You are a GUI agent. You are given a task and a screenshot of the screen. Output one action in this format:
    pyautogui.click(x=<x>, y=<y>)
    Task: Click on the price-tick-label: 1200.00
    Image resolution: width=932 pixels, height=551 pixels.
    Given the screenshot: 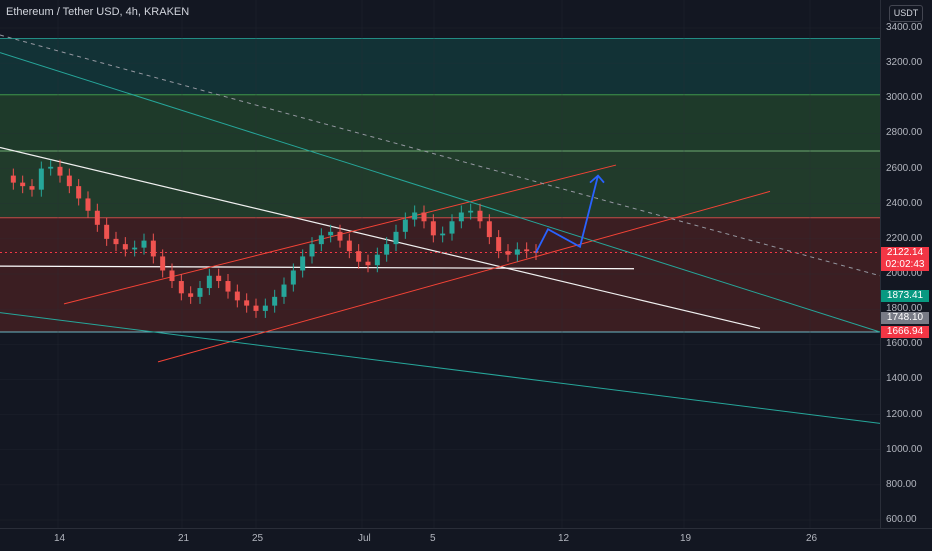 What is the action you would take?
    pyautogui.click(x=904, y=414)
    